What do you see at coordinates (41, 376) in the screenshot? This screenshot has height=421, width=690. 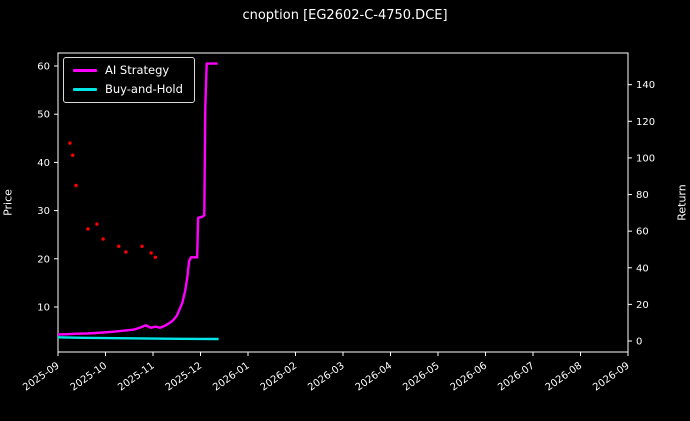 I see `date-tick-label: 2025-09` at bounding box center [41, 376].